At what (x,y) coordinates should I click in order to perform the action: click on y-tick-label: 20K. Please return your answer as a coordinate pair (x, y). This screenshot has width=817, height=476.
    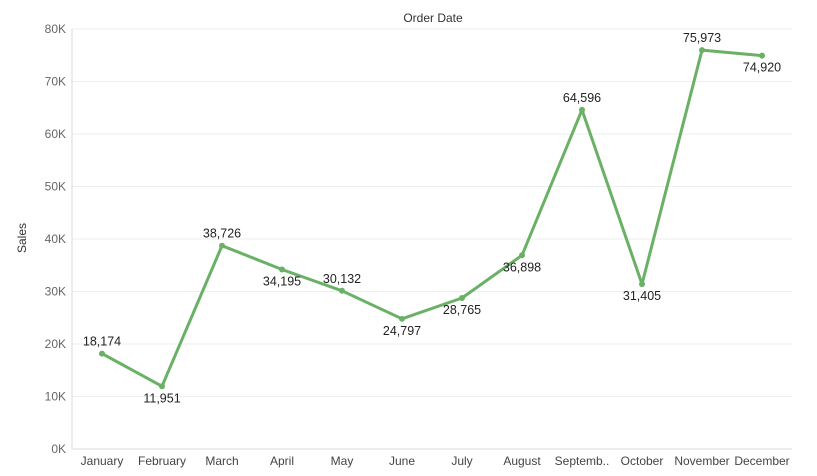
    Looking at the image, I should click on (55, 344).